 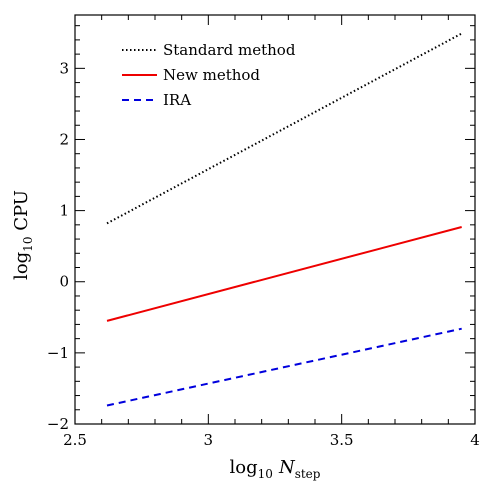 What do you see at coordinates (64, 211) in the screenshot?
I see `y-tick-label: 1` at bounding box center [64, 211].